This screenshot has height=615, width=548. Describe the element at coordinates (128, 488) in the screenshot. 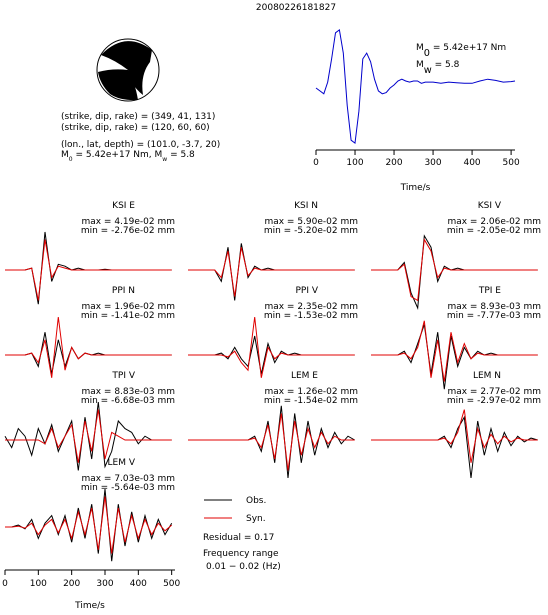

I see `min-label: min = -5.64e-03 mm` at that location.